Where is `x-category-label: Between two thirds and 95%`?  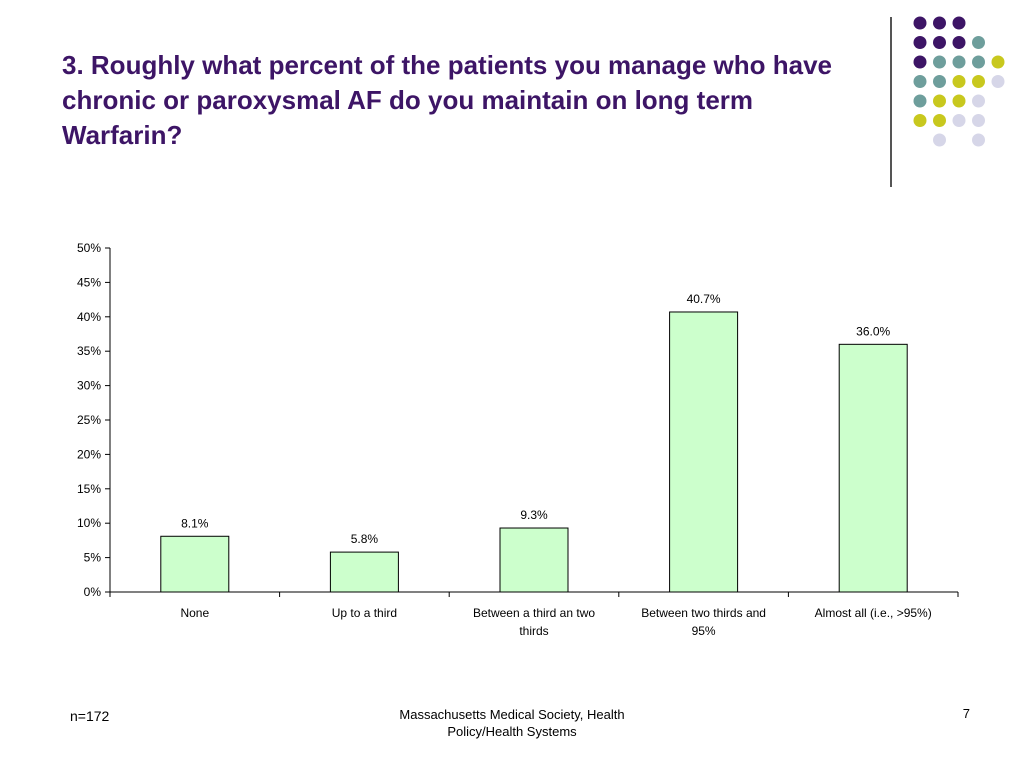
x-category-label: Between two thirds and 95% is located at coordinates (703, 622).